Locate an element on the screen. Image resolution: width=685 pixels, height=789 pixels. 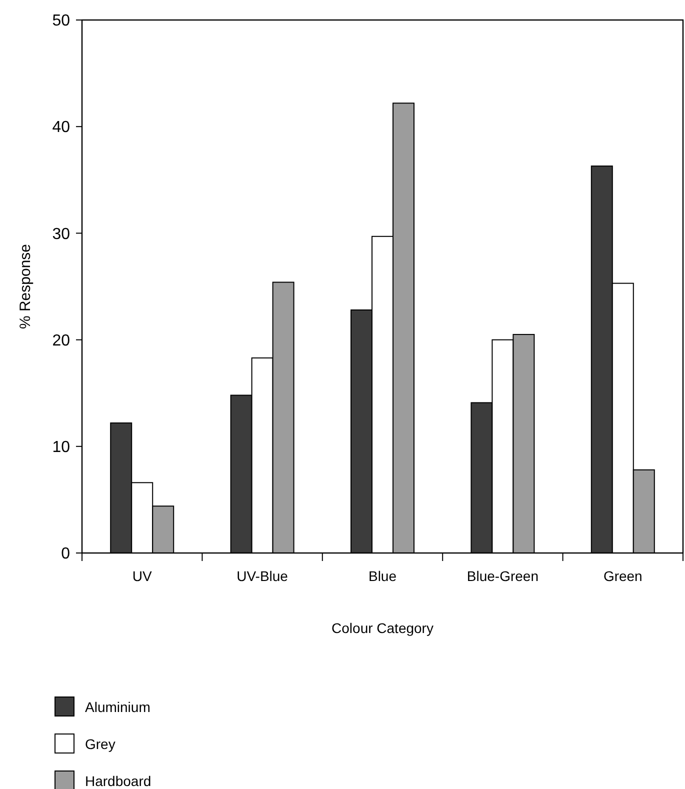
y-tick-label: 40 is located at coordinates (61, 127).